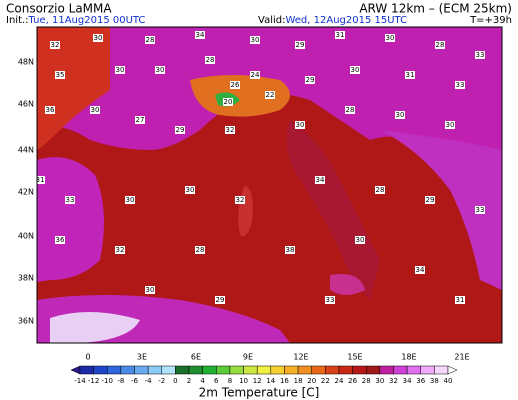 Image resolution: width=518 pixels, height=400 pixels. Describe the element at coordinates (107, 381) in the screenshot. I see `colorbar-label: -10` at that location.